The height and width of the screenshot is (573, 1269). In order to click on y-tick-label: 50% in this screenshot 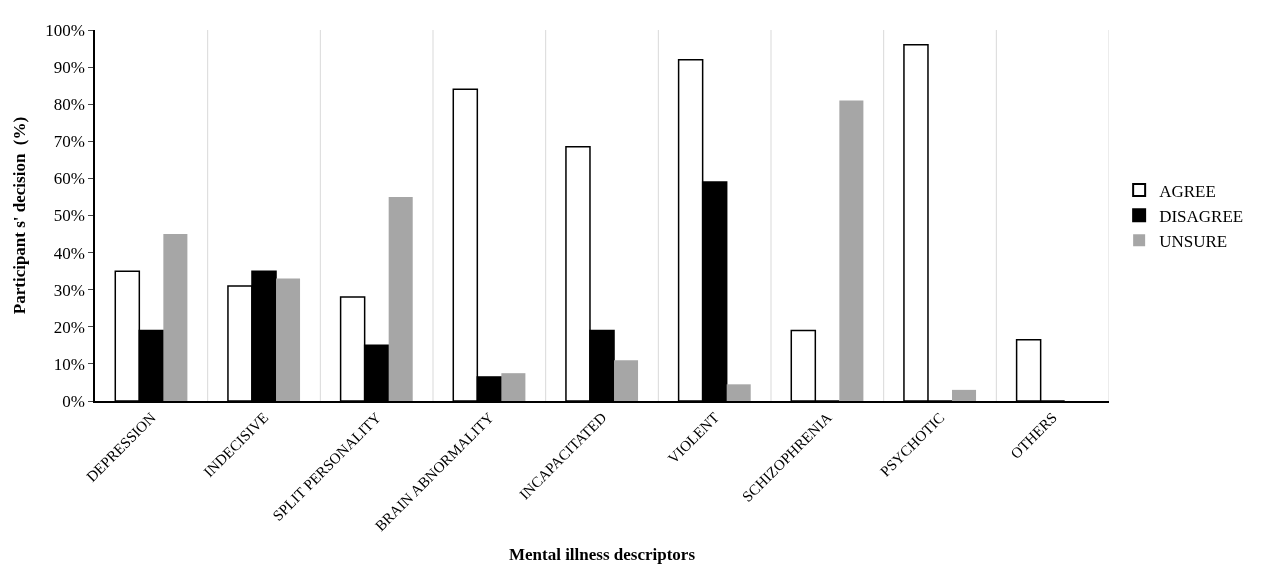, I will do `click(69, 216)`.